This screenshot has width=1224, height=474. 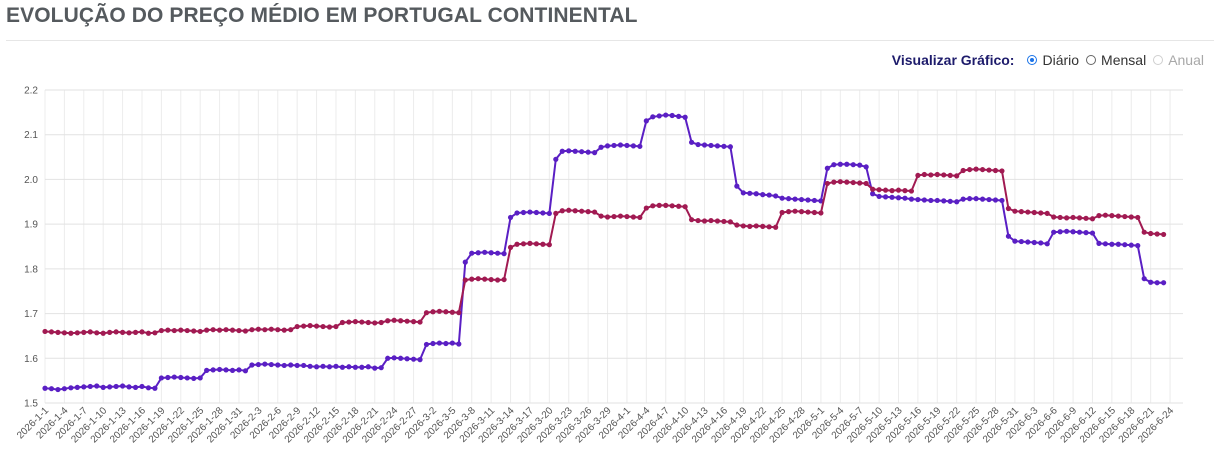 I want to click on radio-mensal-label: Mensal, so click(x=1124, y=60).